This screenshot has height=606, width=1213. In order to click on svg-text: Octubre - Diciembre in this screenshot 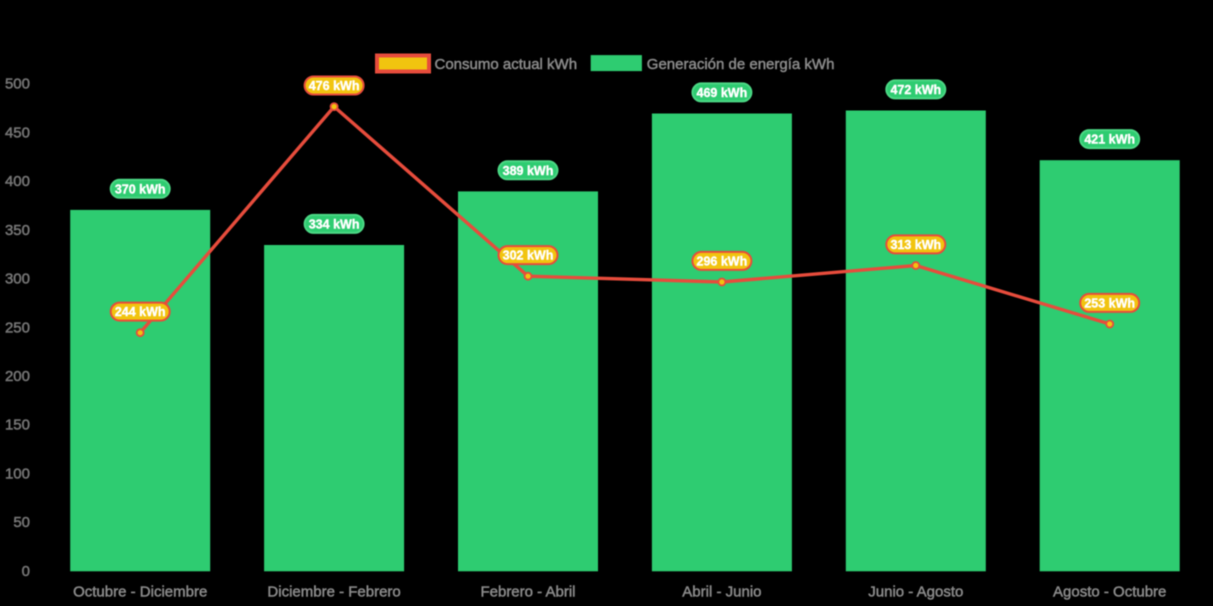, I will do `click(140, 592)`.